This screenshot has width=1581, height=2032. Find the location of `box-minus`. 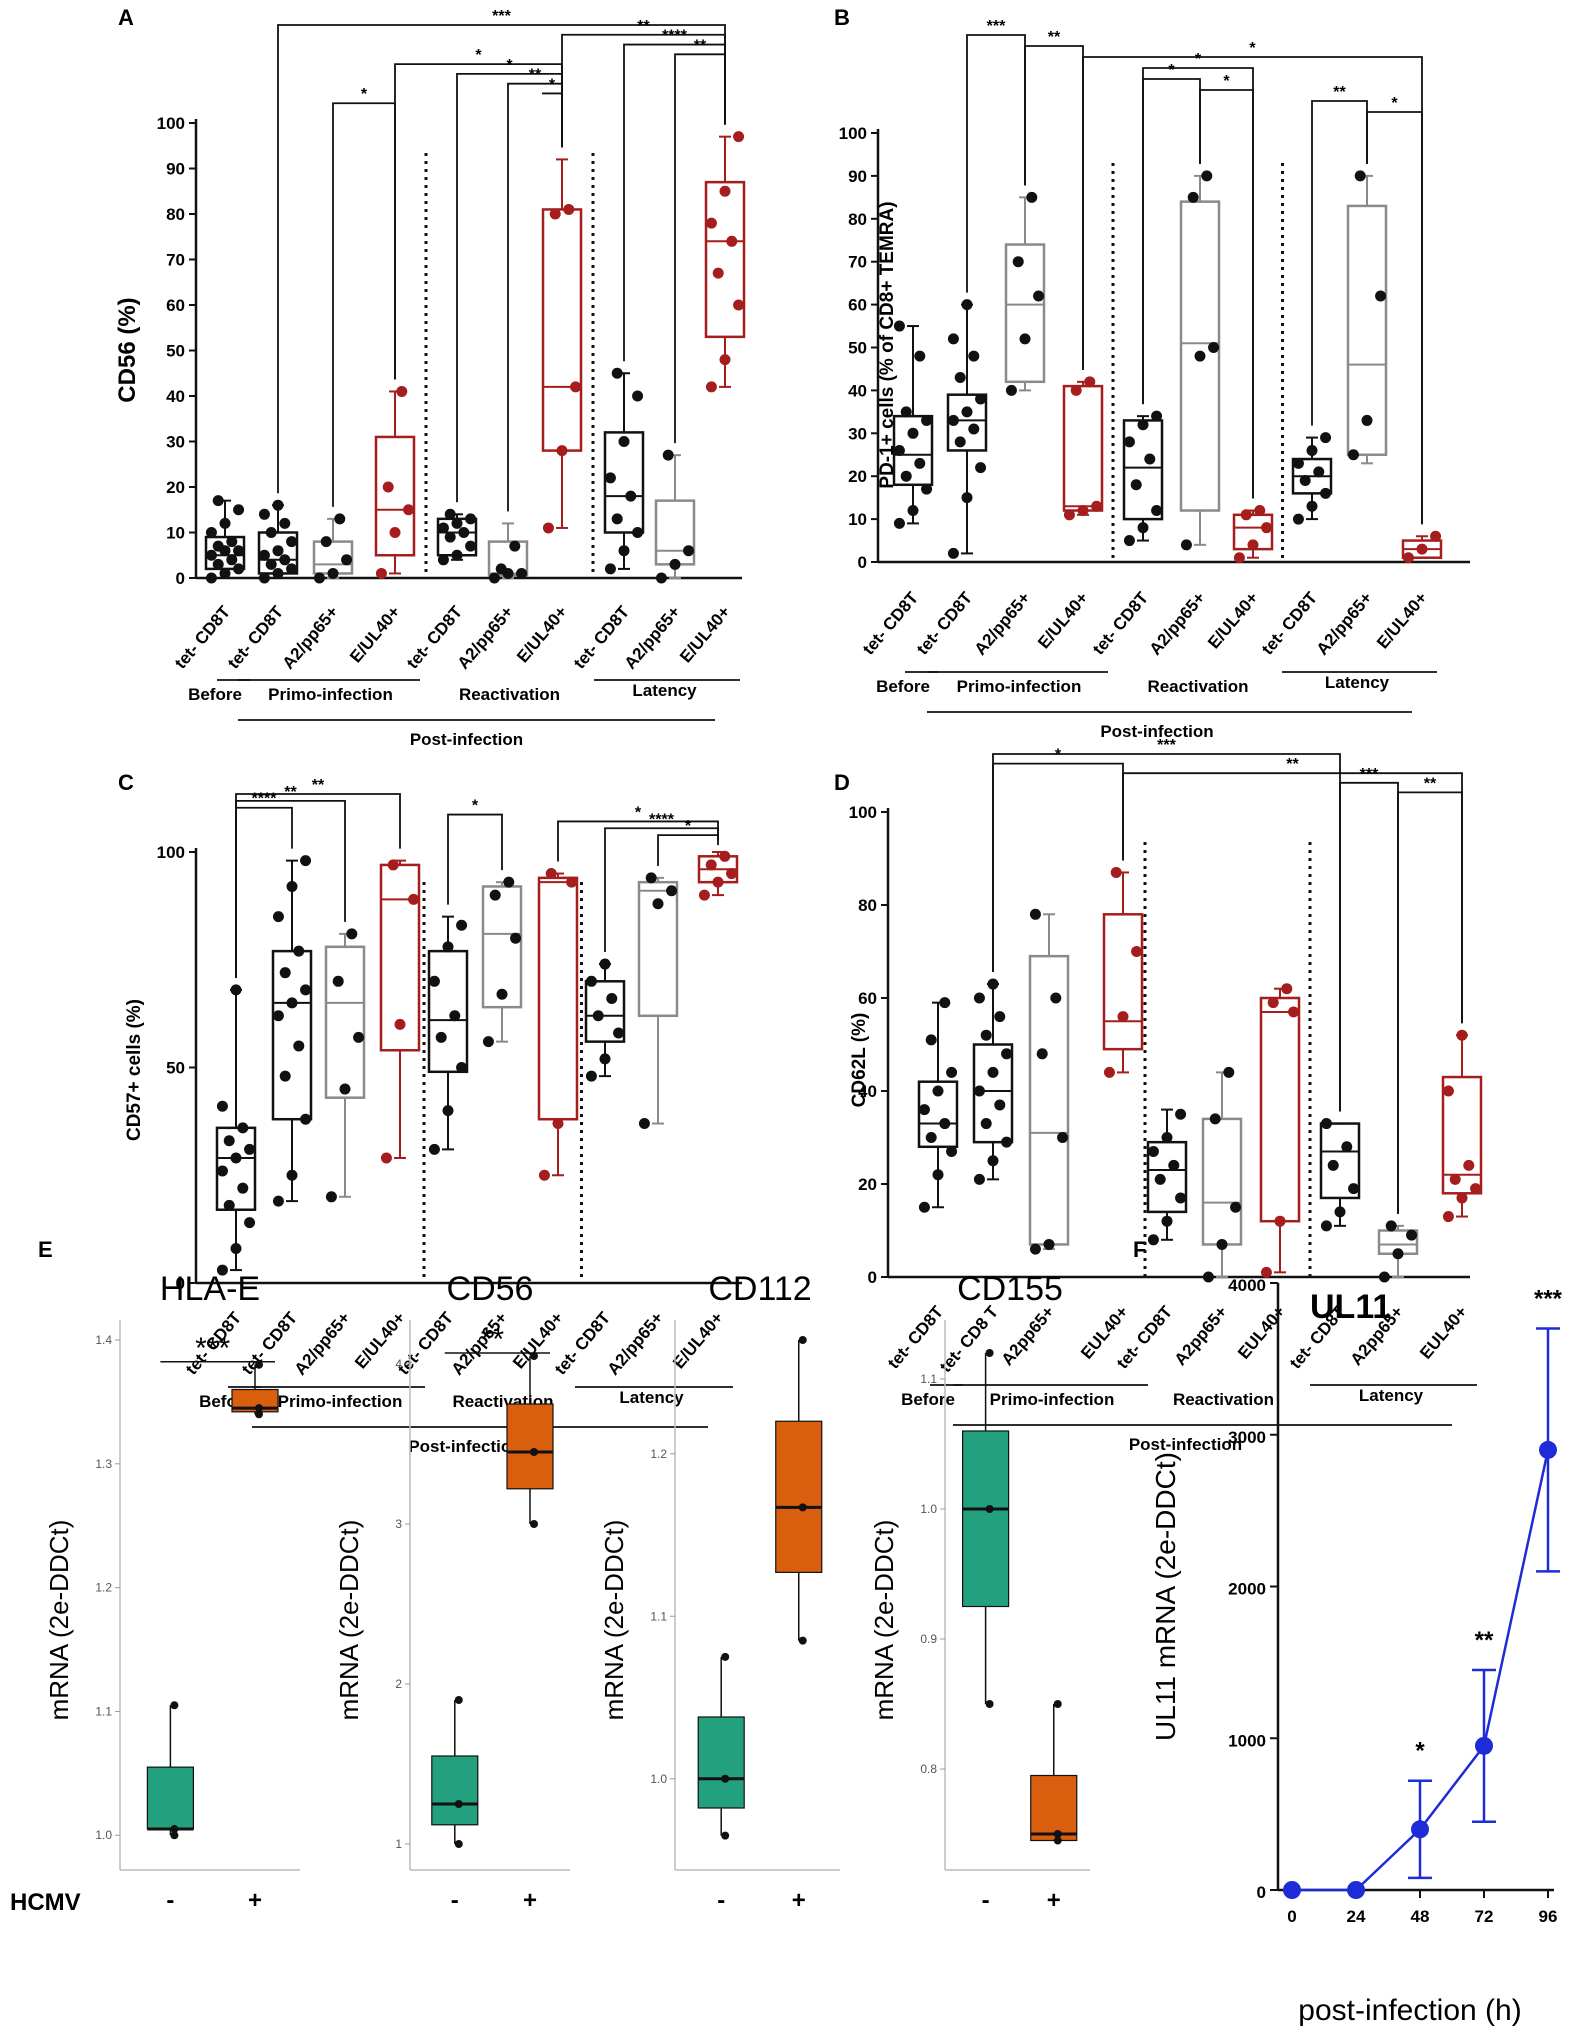

box-minus is located at coordinates (721, 1746).